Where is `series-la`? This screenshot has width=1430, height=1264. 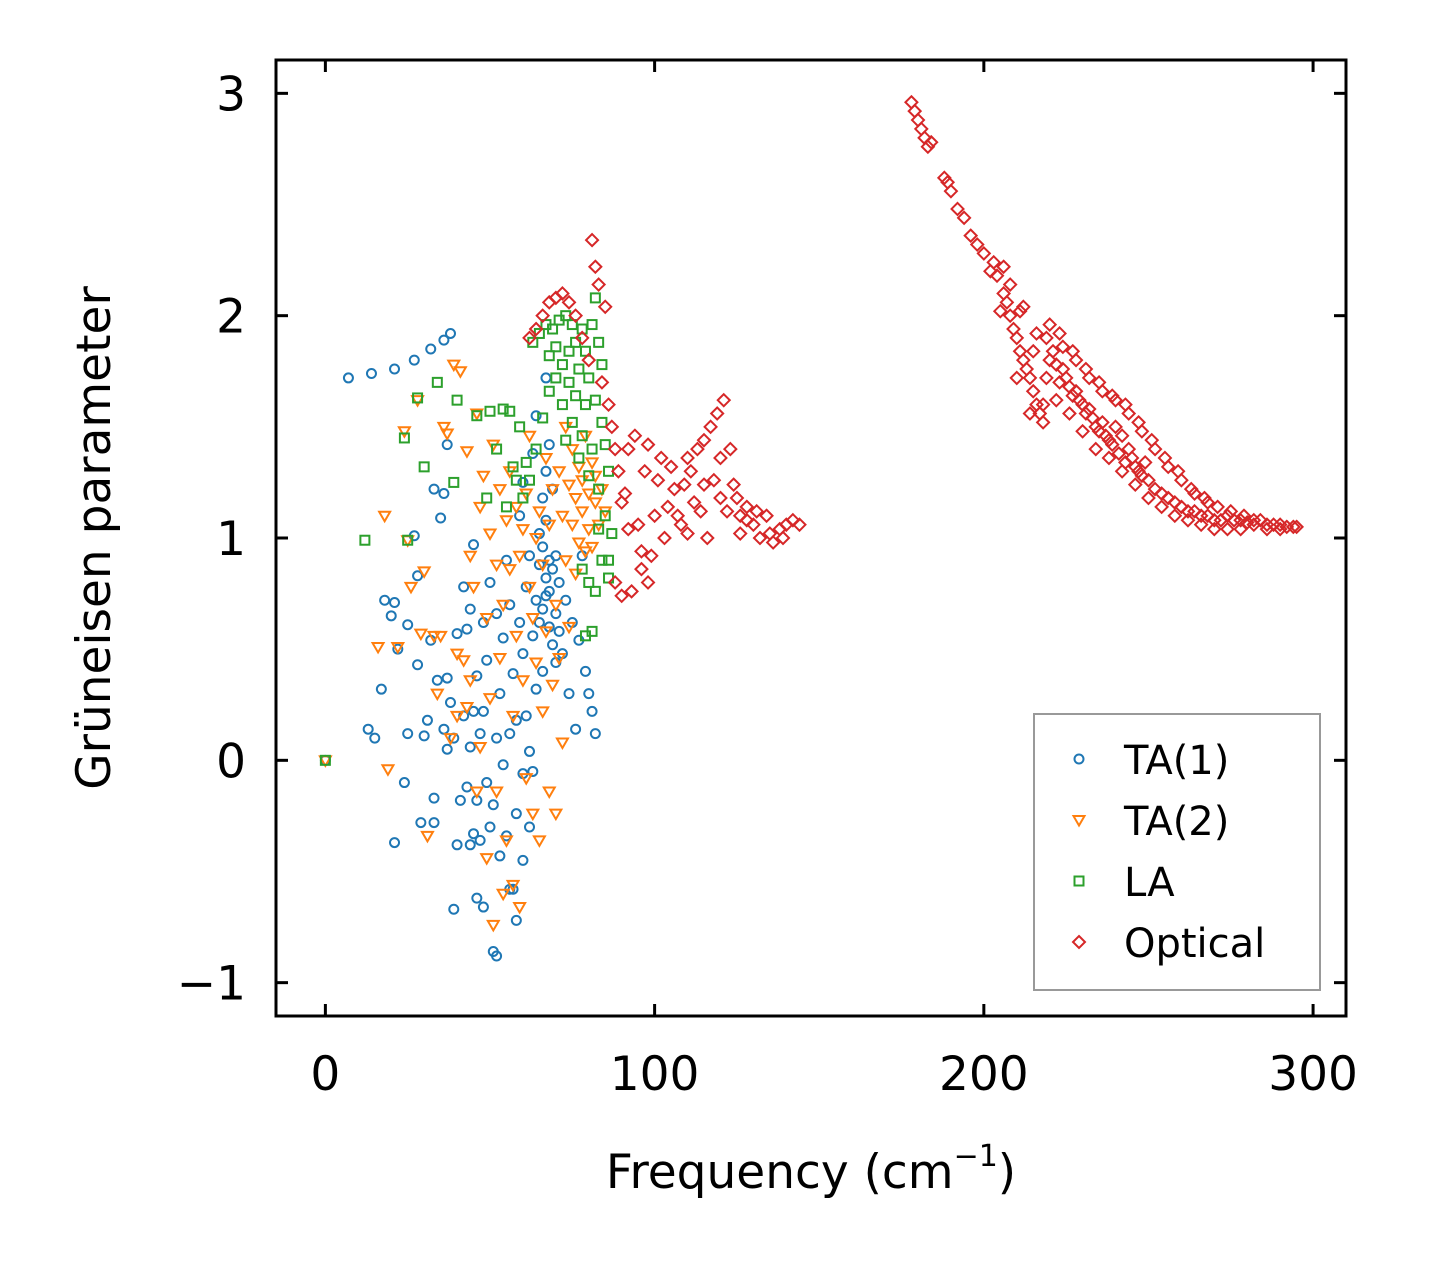
series-la is located at coordinates (468, 529).